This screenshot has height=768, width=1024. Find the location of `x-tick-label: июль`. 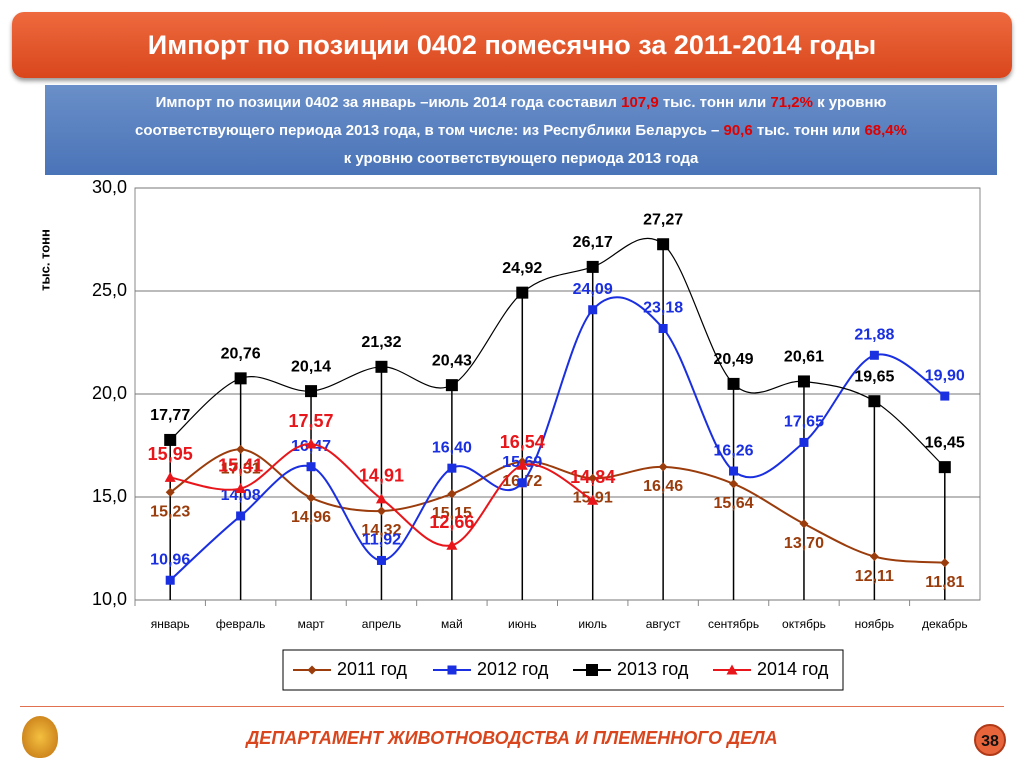

x-tick-label: июль is located at coordinates (592, 624).